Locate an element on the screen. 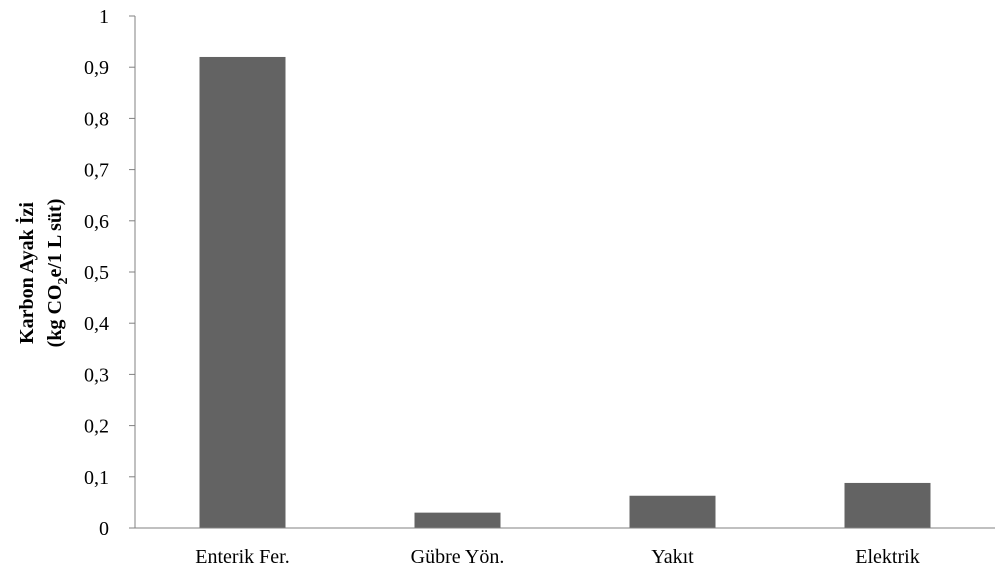  y-tick-label: 0,6 is located at coordinates (96, 222).